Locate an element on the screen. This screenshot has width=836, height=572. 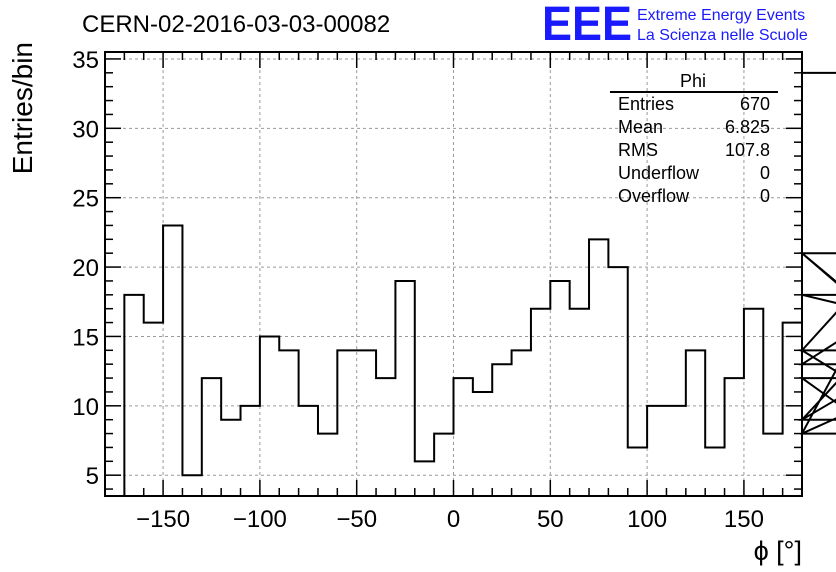
logo-line-1: Extreme Energy Events is located at coordinates (721, 15).